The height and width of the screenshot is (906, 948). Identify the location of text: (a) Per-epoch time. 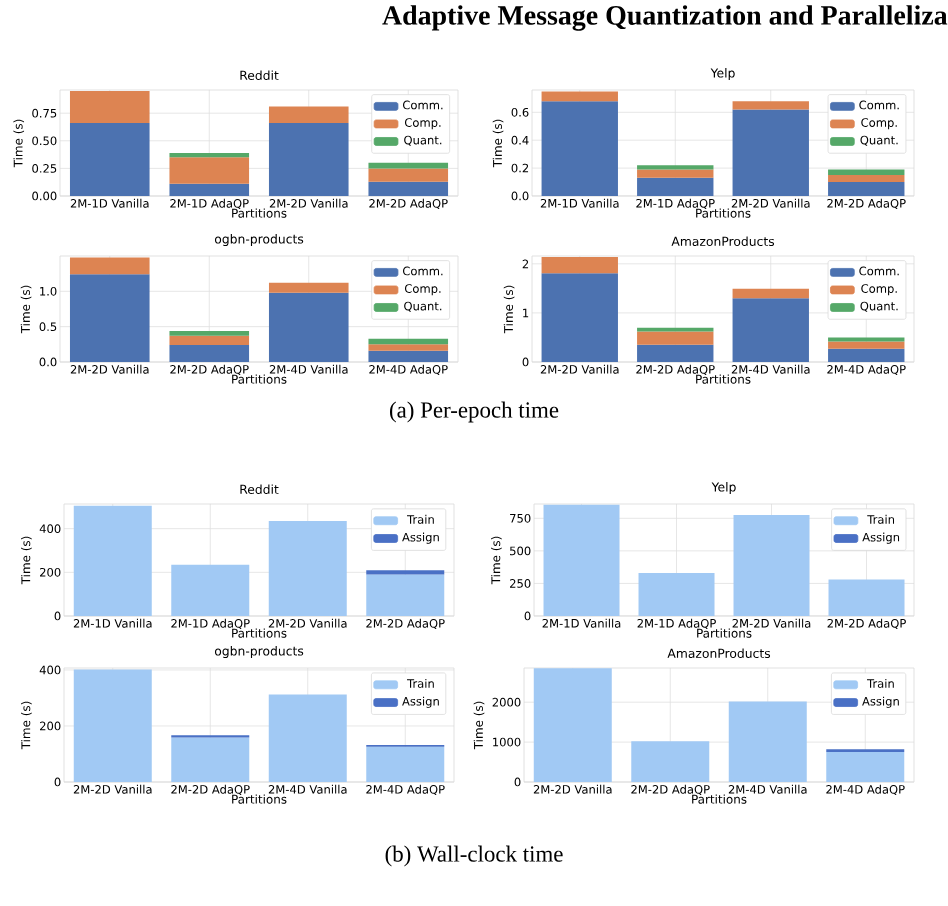
(474, 412).